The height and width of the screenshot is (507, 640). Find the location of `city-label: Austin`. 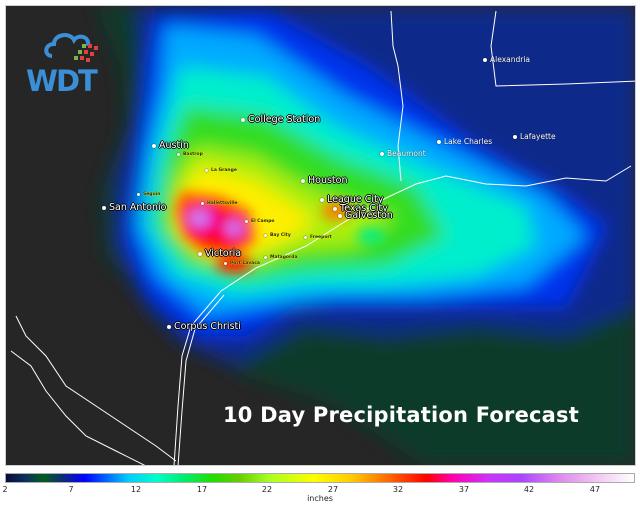

city-label: Austin is located at coordinates (174, 145).